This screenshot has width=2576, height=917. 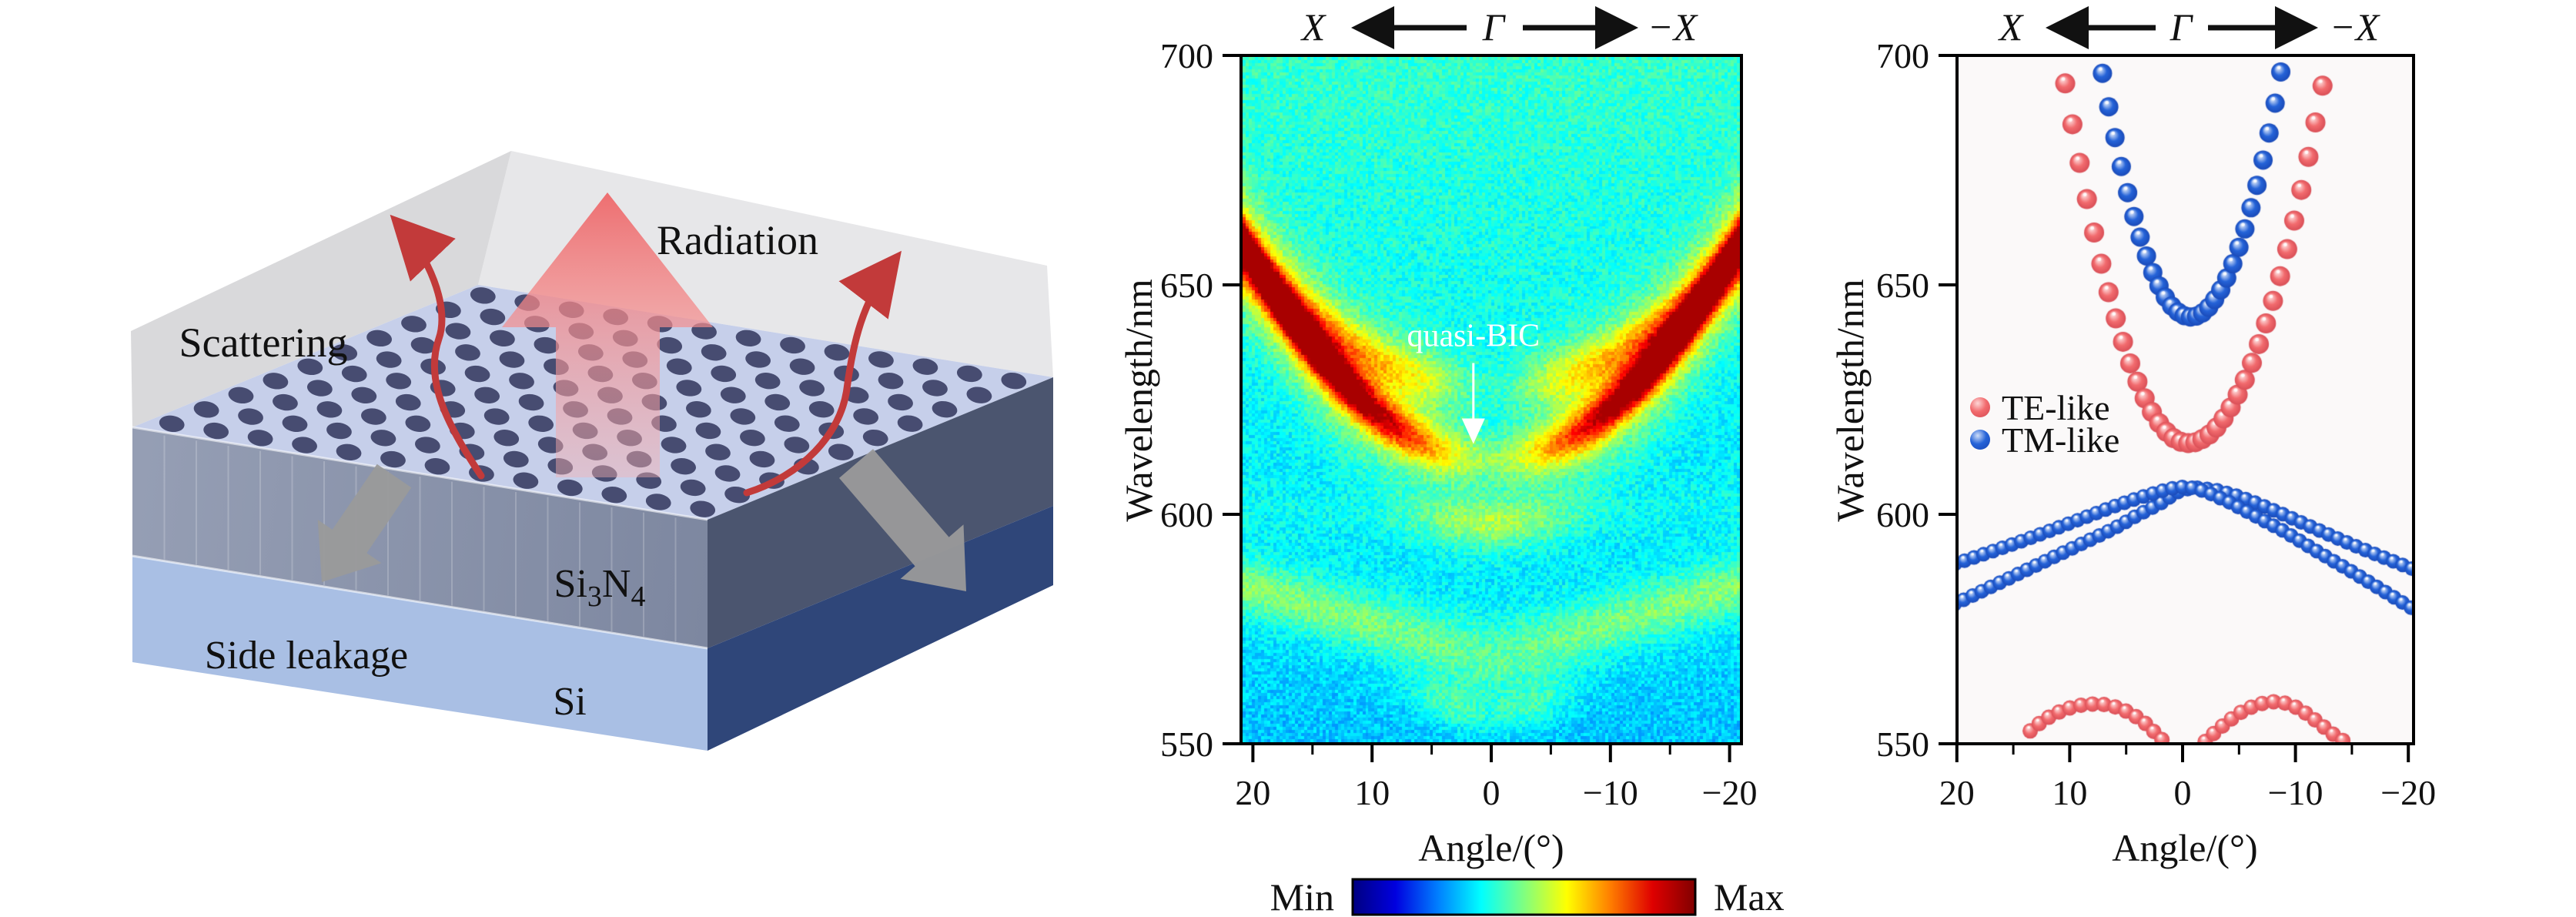 I want to click on scattering-arrow-left, so click(x=437, y=347).